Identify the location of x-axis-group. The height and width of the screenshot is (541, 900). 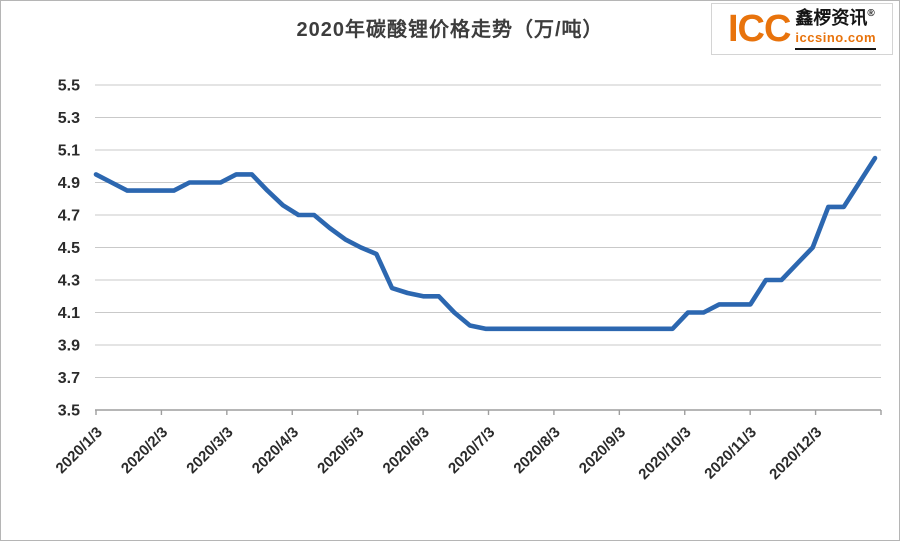
(488, 412).